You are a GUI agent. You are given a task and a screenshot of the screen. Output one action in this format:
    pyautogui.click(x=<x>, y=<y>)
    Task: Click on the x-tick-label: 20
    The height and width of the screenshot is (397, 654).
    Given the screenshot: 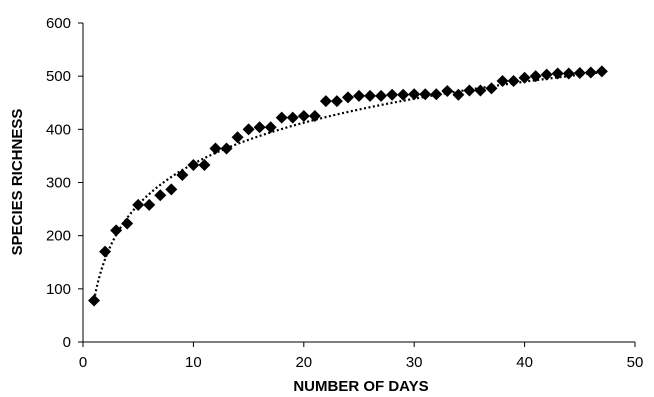 What is the action you would take?
    pyautogui.click(x=303, y=362)
    